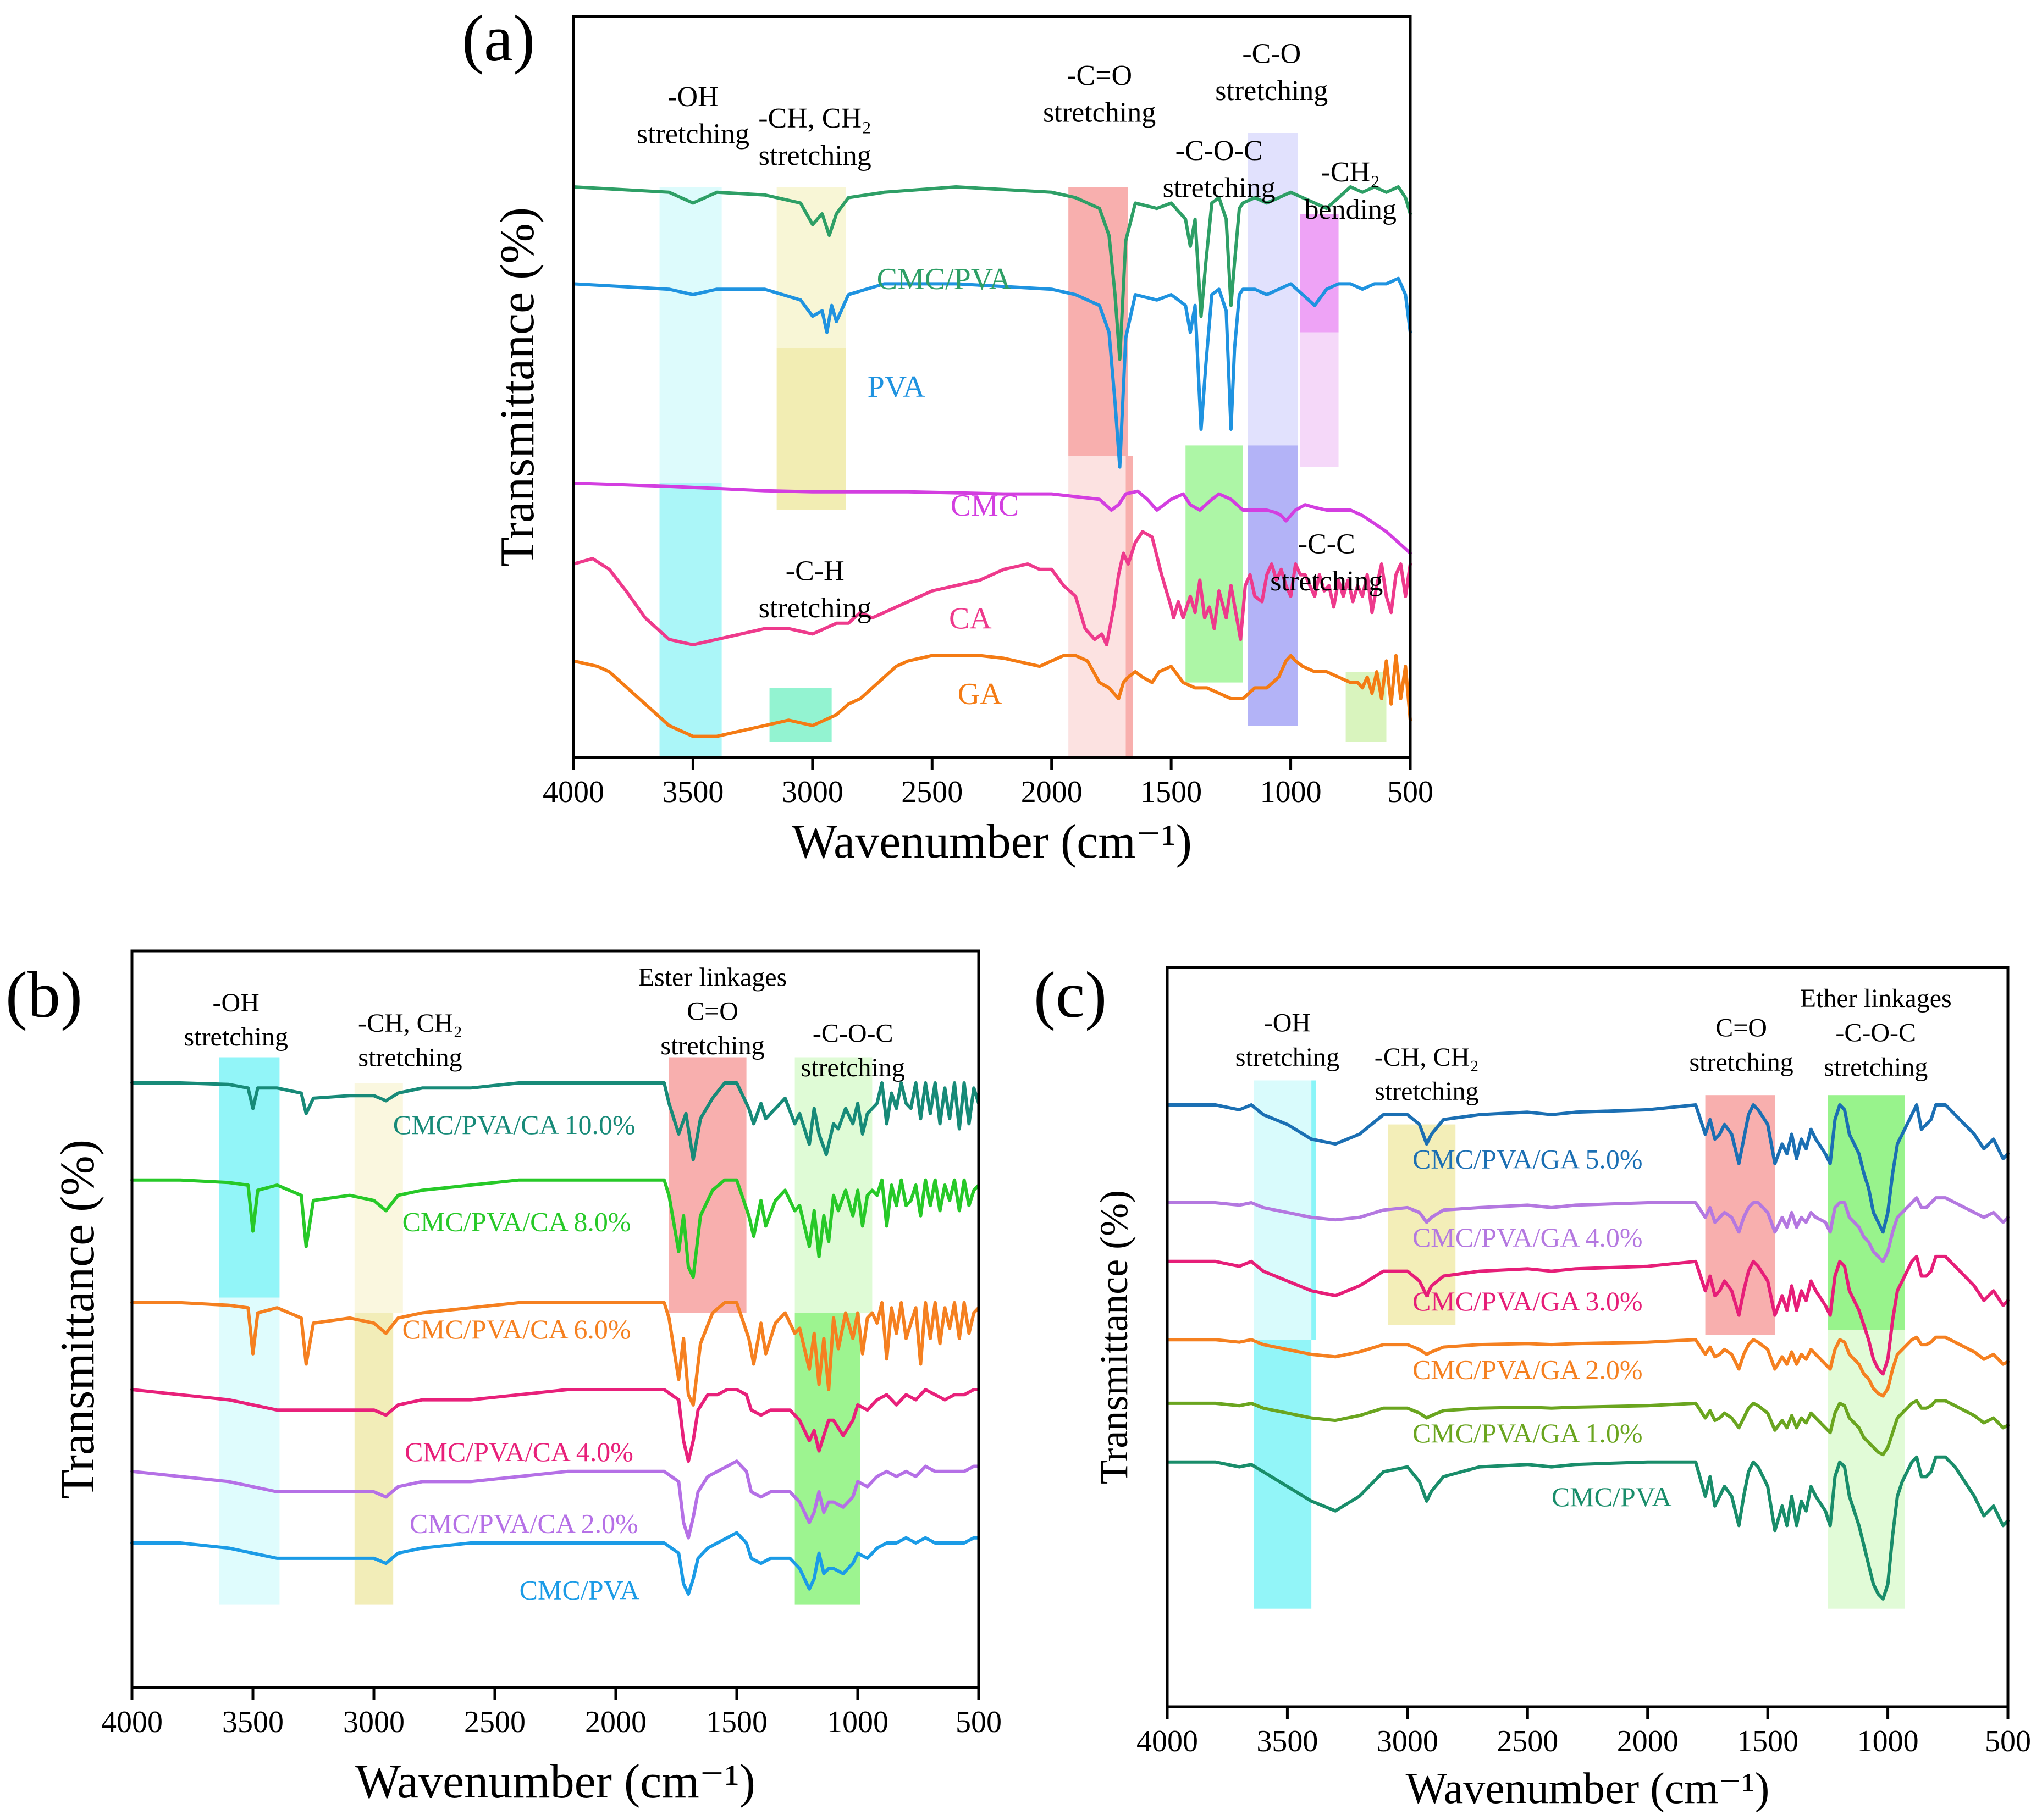 The height and width of the screenshot is (1820, 2042). What do you see at coordinates (1528, 1369) in the screenshot?
I see `panel-c-series-label-3: CMC/PVA/GA 2.0%` at bounding box center [1528, 1369].